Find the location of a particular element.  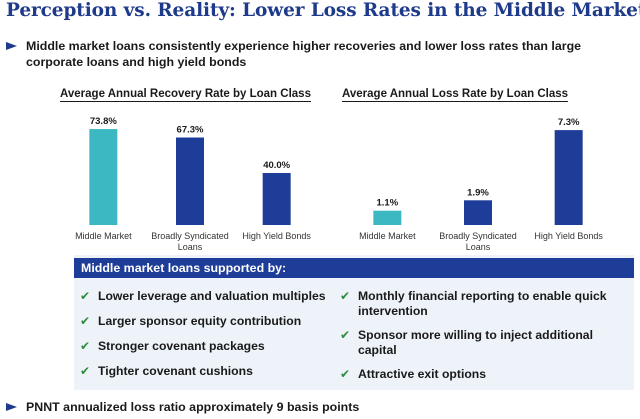

support-item-left-1: ✔ Larger sponsor equity contribution is located at coordinates (191, 321).